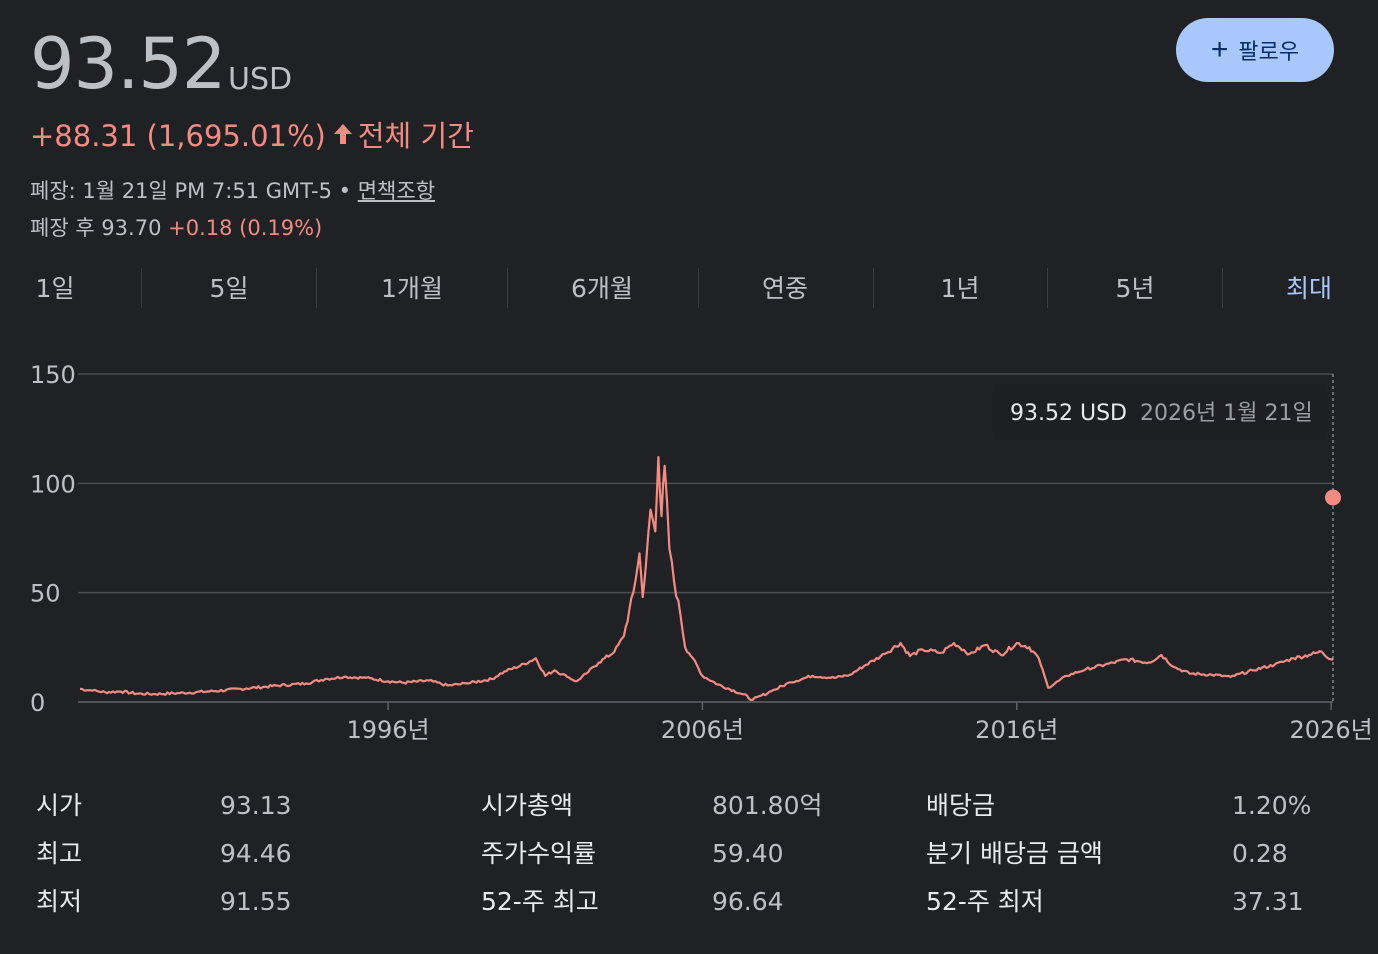  Describe the element at coordinates (539, 853) in the screenshot. I see `stat-label-pe-ratio: 주가수익률` at that location.